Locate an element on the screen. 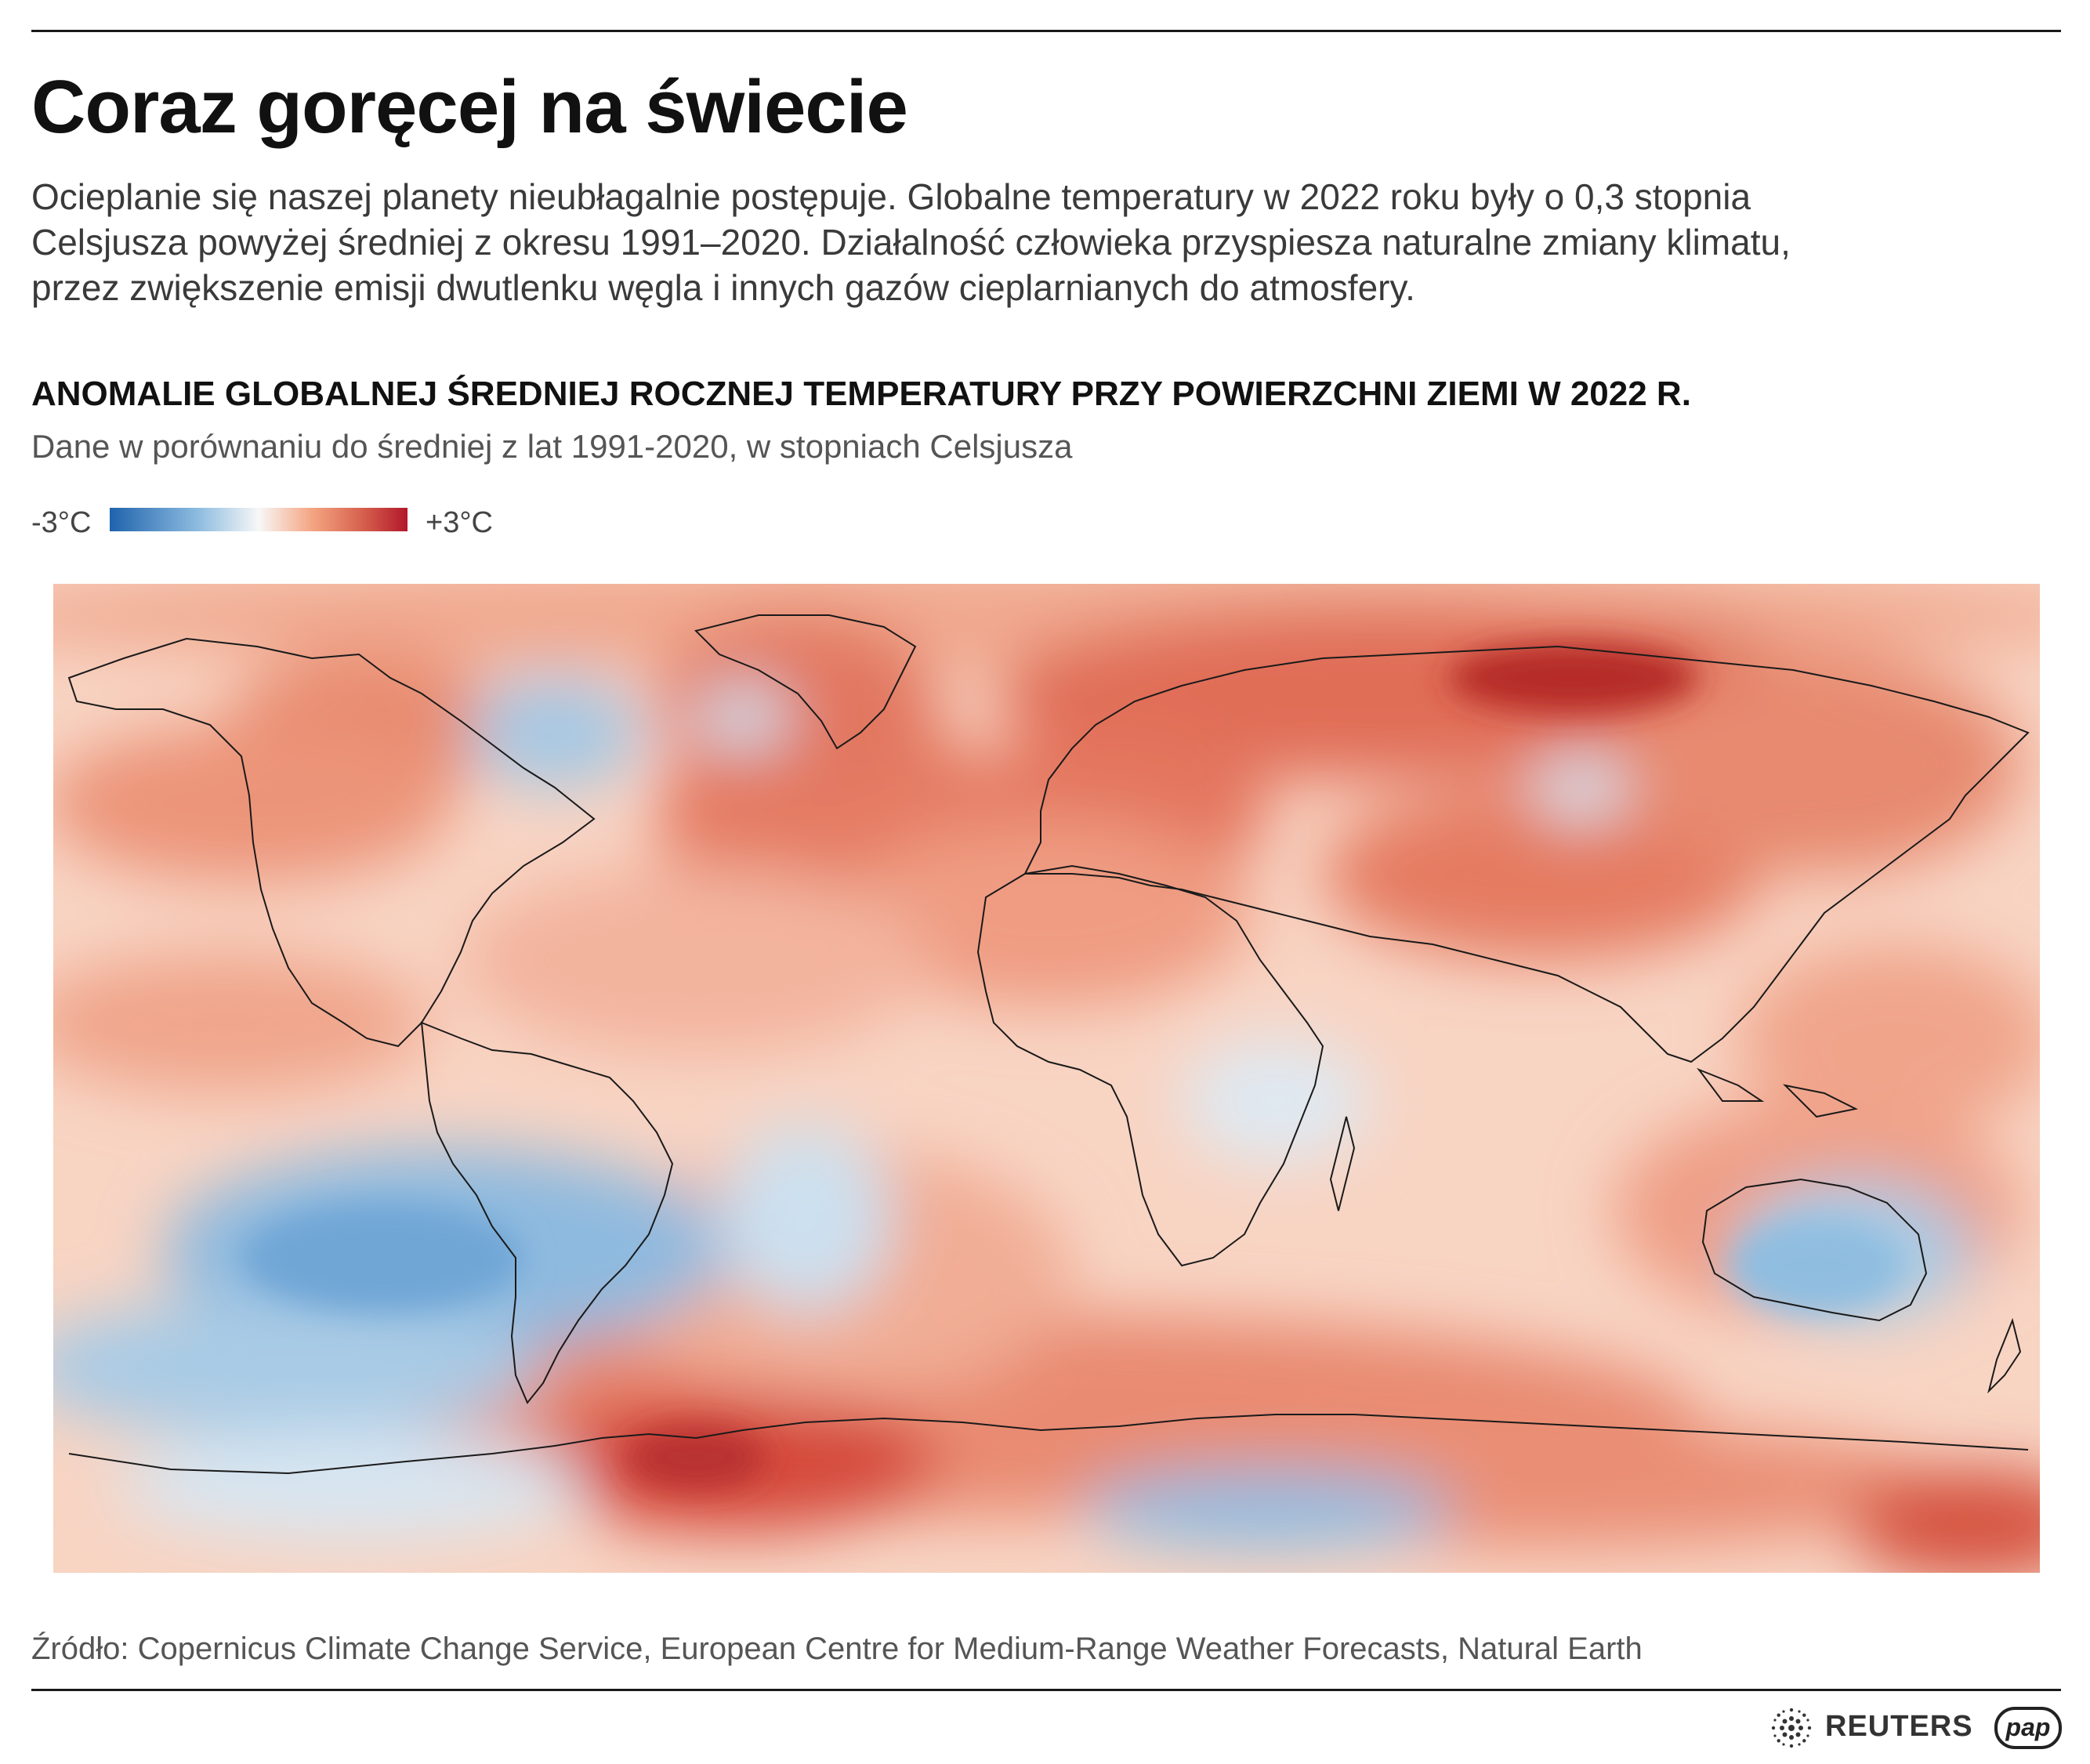 This screenshot has width=2090, height=1764. legend-max-label: +3°C is located at coordinates (459, 522).